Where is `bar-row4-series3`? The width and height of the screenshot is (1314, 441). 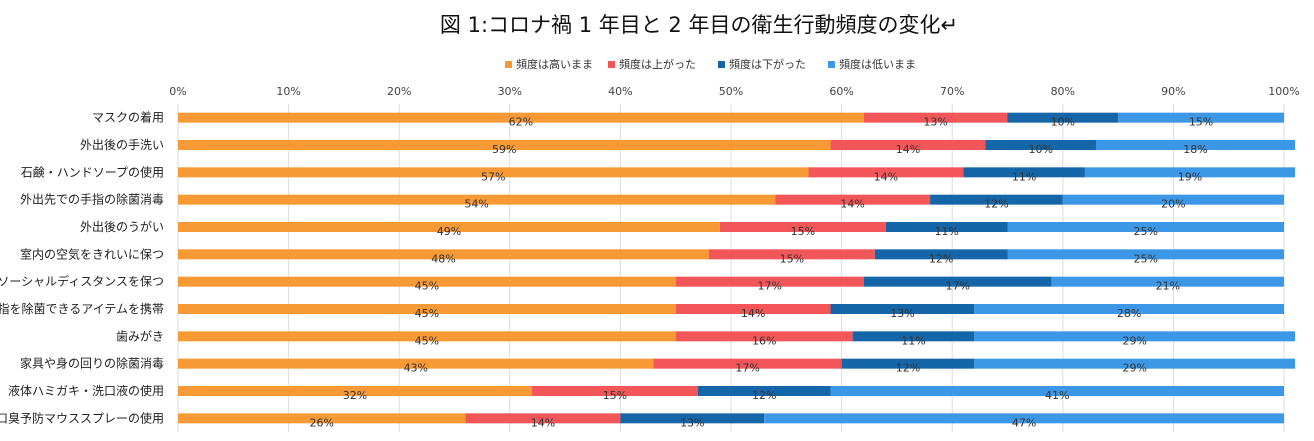
bar-row4-series3 is located at coordinates (996, 199).